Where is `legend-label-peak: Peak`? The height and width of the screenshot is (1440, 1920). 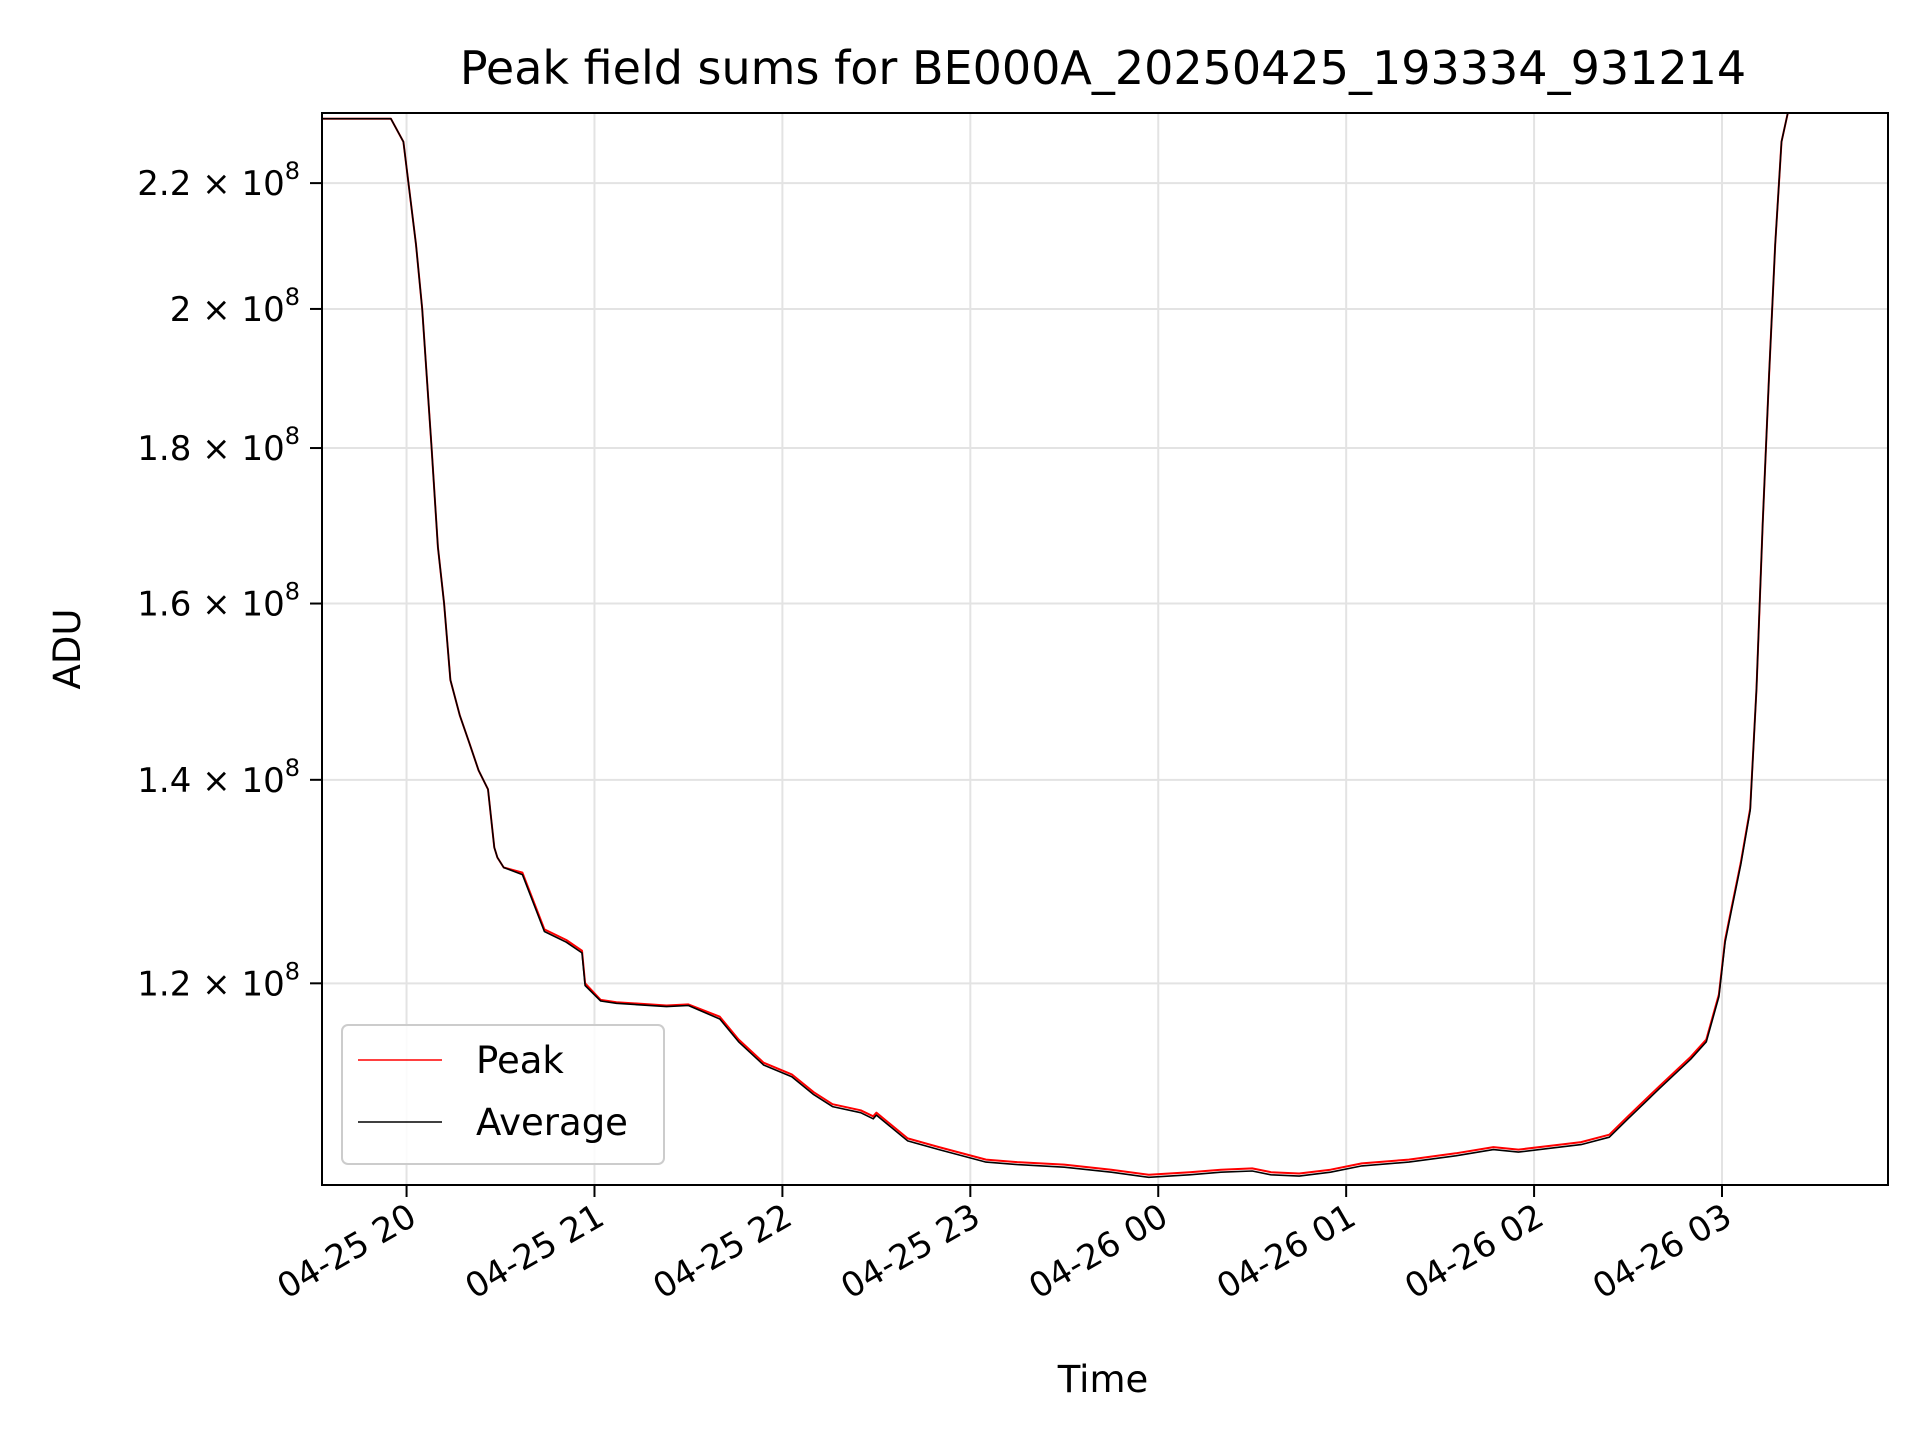 legend-label-peak: Peak is located at coordinates (520, 1060).